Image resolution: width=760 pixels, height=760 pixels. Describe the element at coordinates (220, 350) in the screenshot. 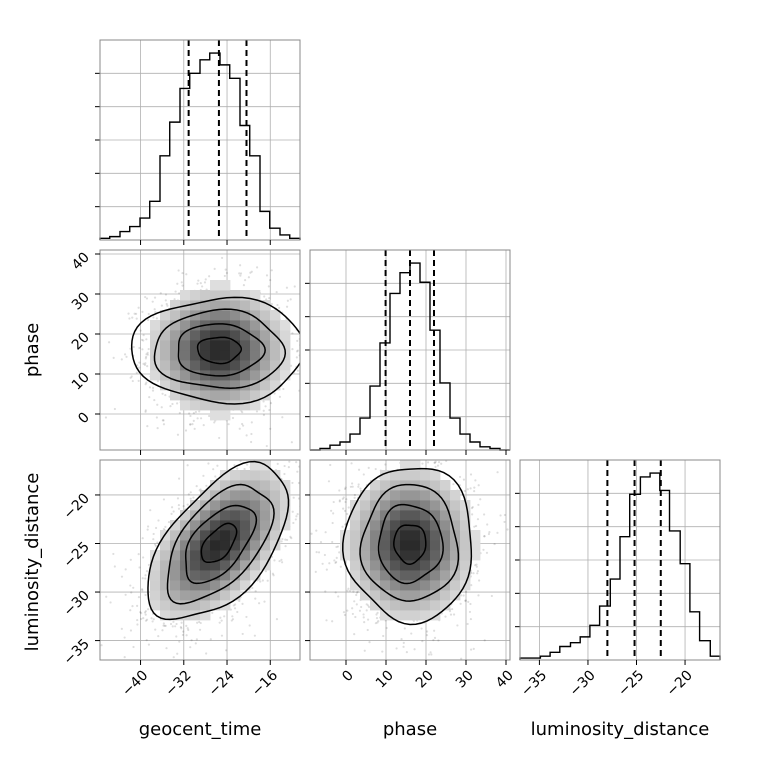

I see `scatter-geocent-time-vs-phase-density` at that location.